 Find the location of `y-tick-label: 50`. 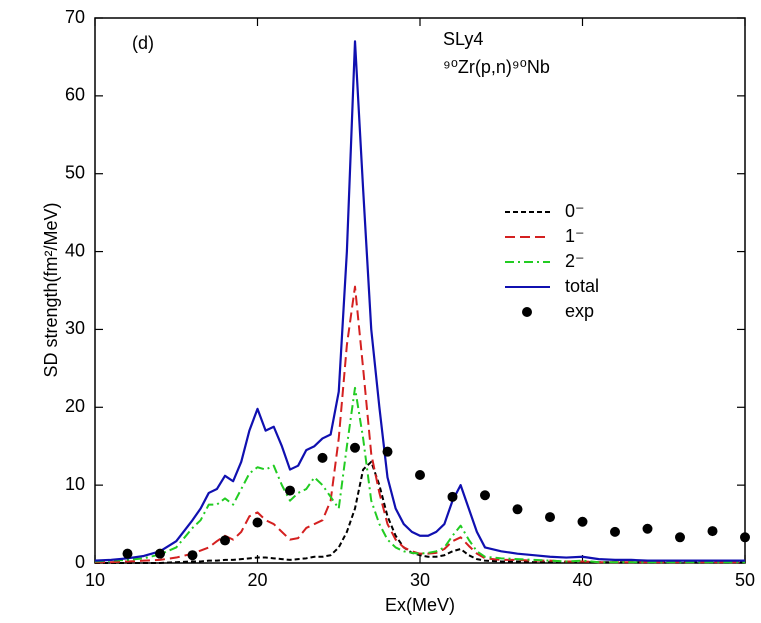

y-tick-label: 50 is located at coordinates (75, 172).